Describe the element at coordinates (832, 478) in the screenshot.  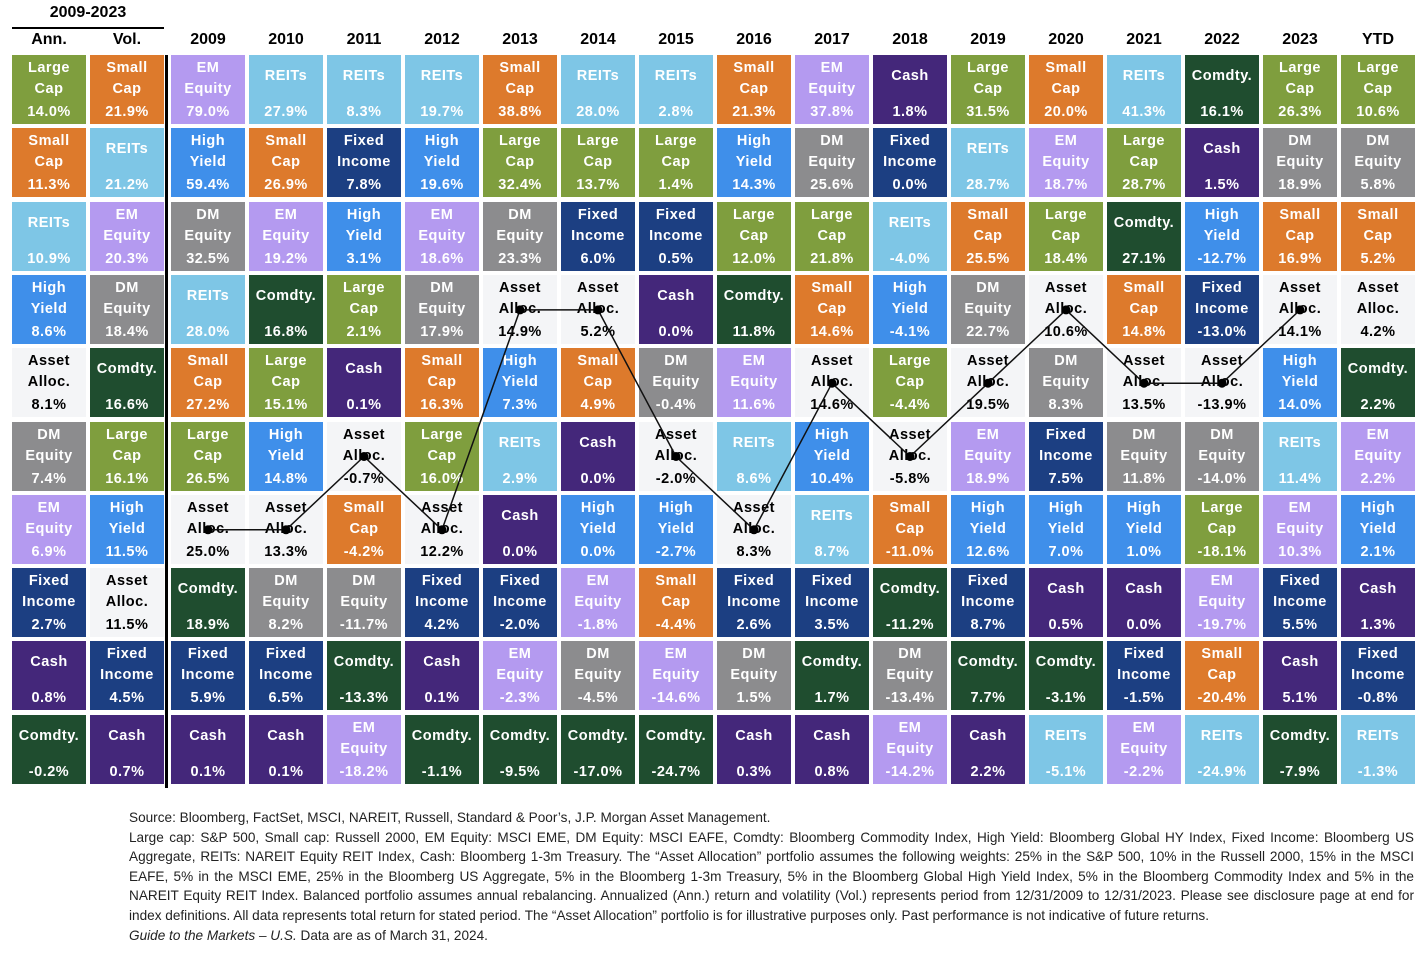
I see `return-value: 10.4%` at that location.